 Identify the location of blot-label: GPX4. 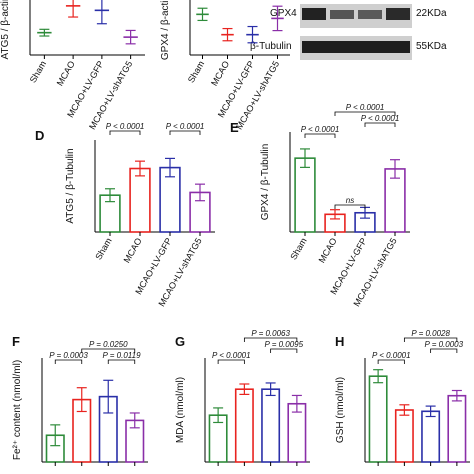
(283, 13).